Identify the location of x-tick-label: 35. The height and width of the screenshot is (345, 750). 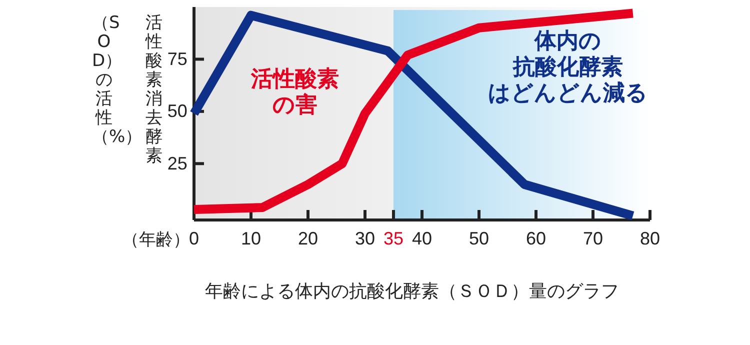
(393, 238).